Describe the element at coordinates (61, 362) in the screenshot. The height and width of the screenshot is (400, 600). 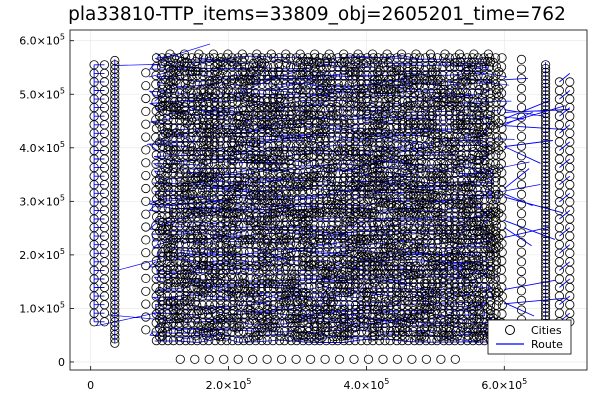
I see `y-tick-label: 0` at that location.